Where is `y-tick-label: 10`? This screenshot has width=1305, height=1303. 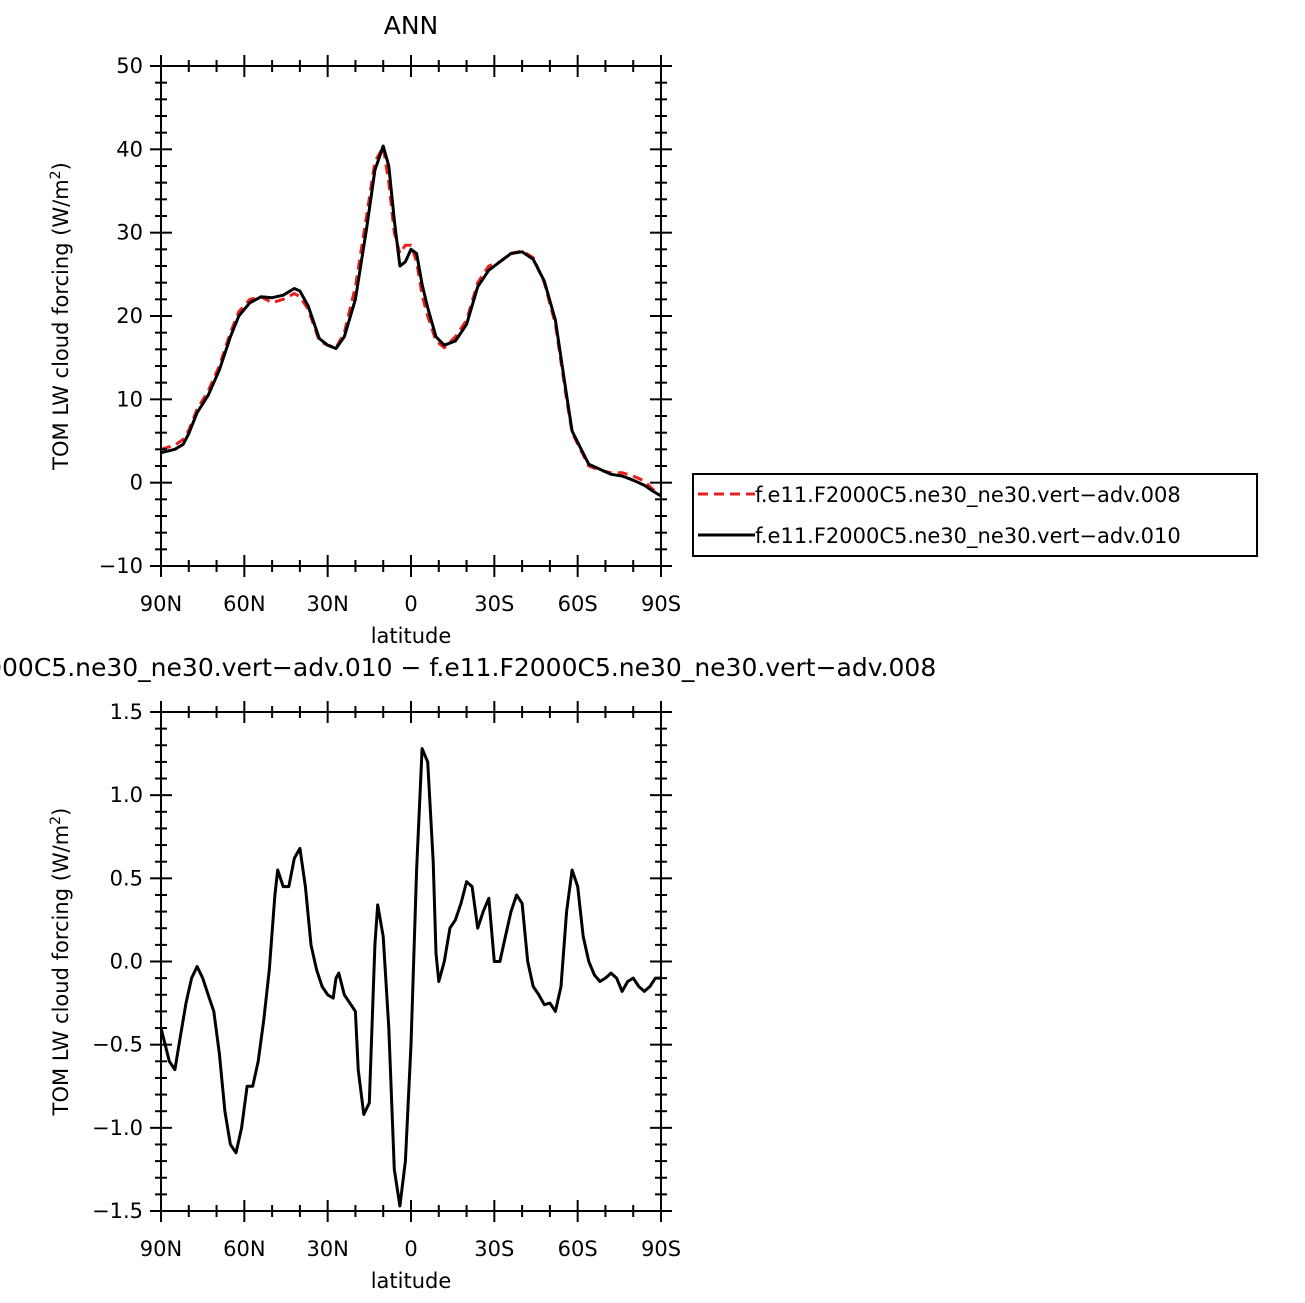
y-tick-label: 10 is located at coordinates (129, 399).